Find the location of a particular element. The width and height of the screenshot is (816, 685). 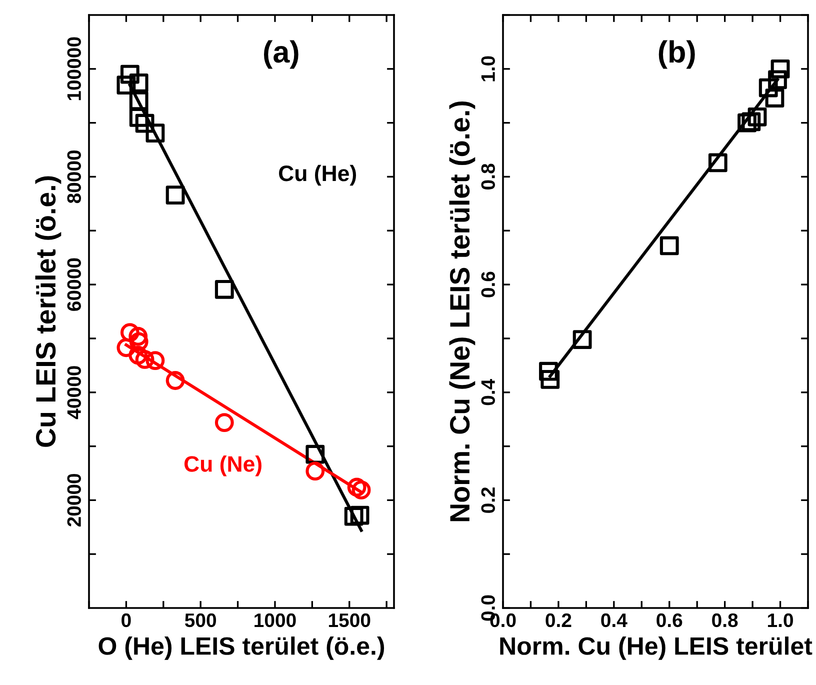

y-tick-label: 100000 is located at coordinates (74, 68).